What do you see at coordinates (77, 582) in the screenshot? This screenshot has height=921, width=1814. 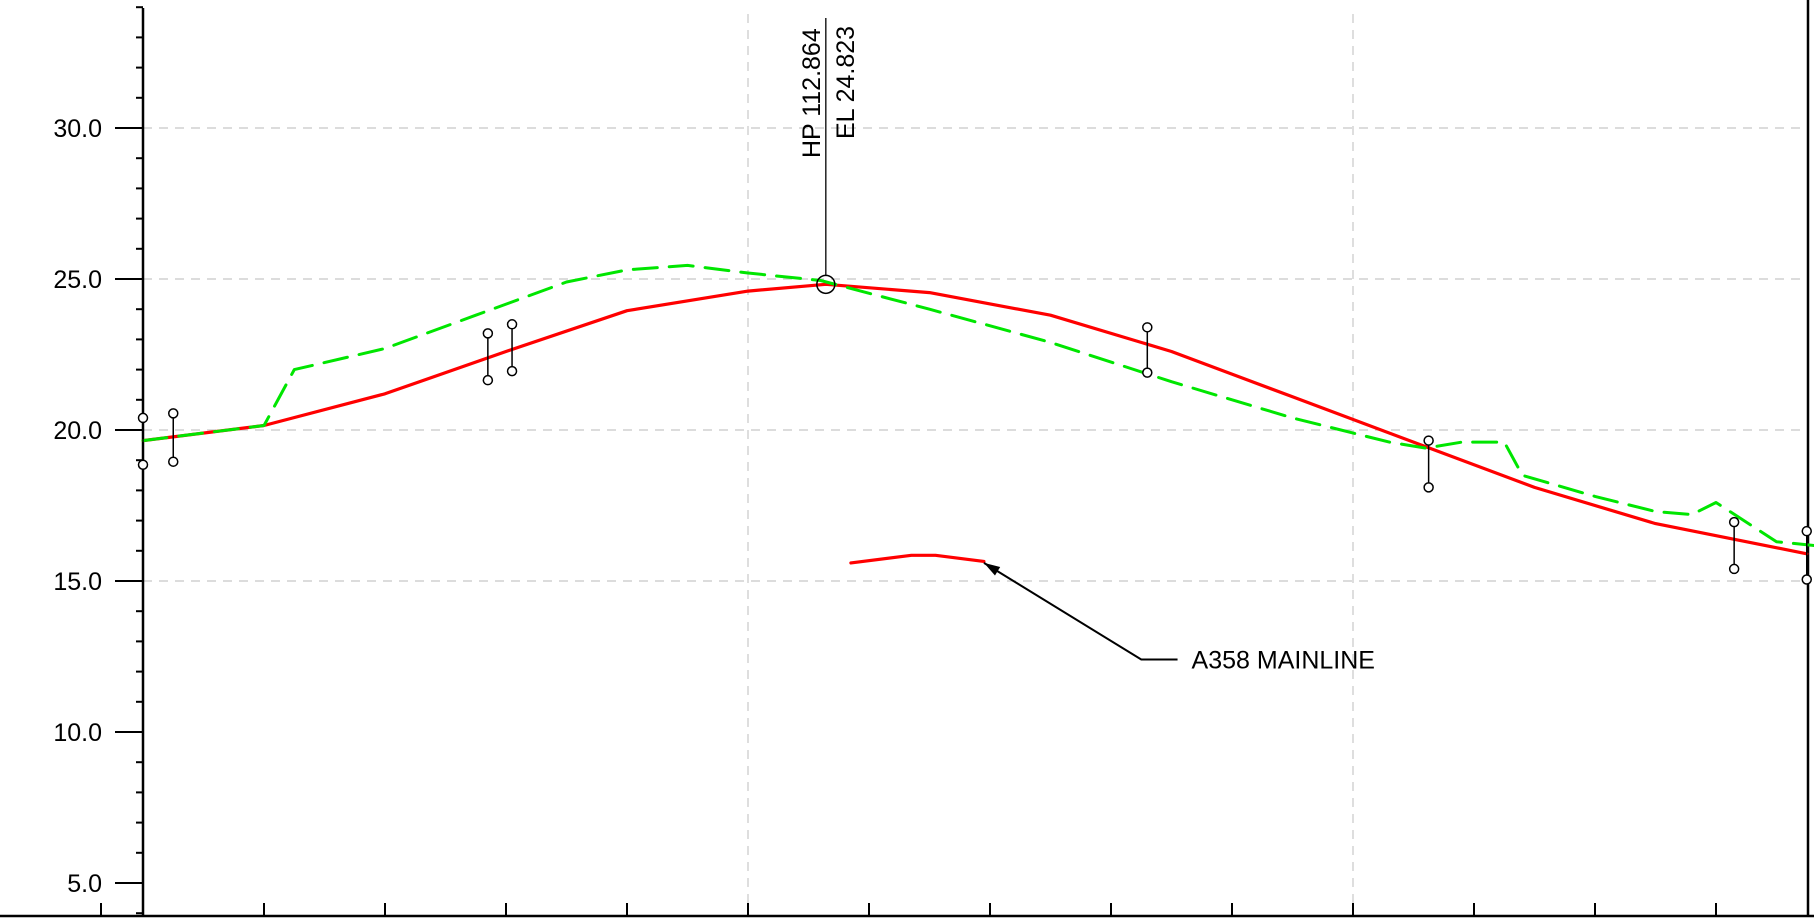 I see `y-tick-label: 15.0` at bounding box center [77, 582].